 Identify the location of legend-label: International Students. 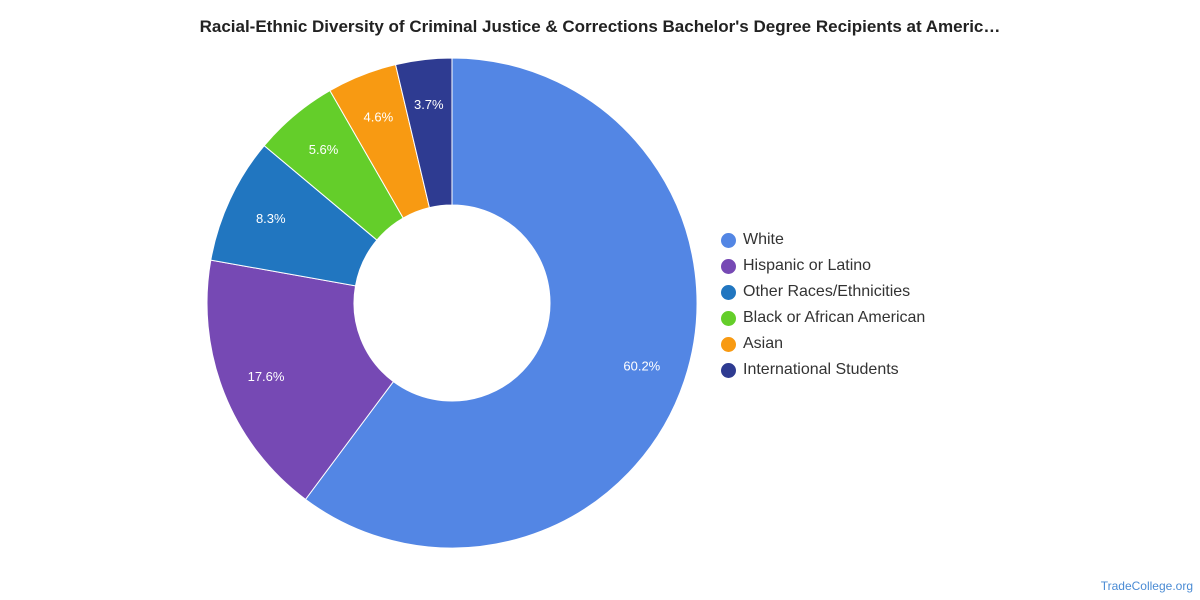
(821, 369).